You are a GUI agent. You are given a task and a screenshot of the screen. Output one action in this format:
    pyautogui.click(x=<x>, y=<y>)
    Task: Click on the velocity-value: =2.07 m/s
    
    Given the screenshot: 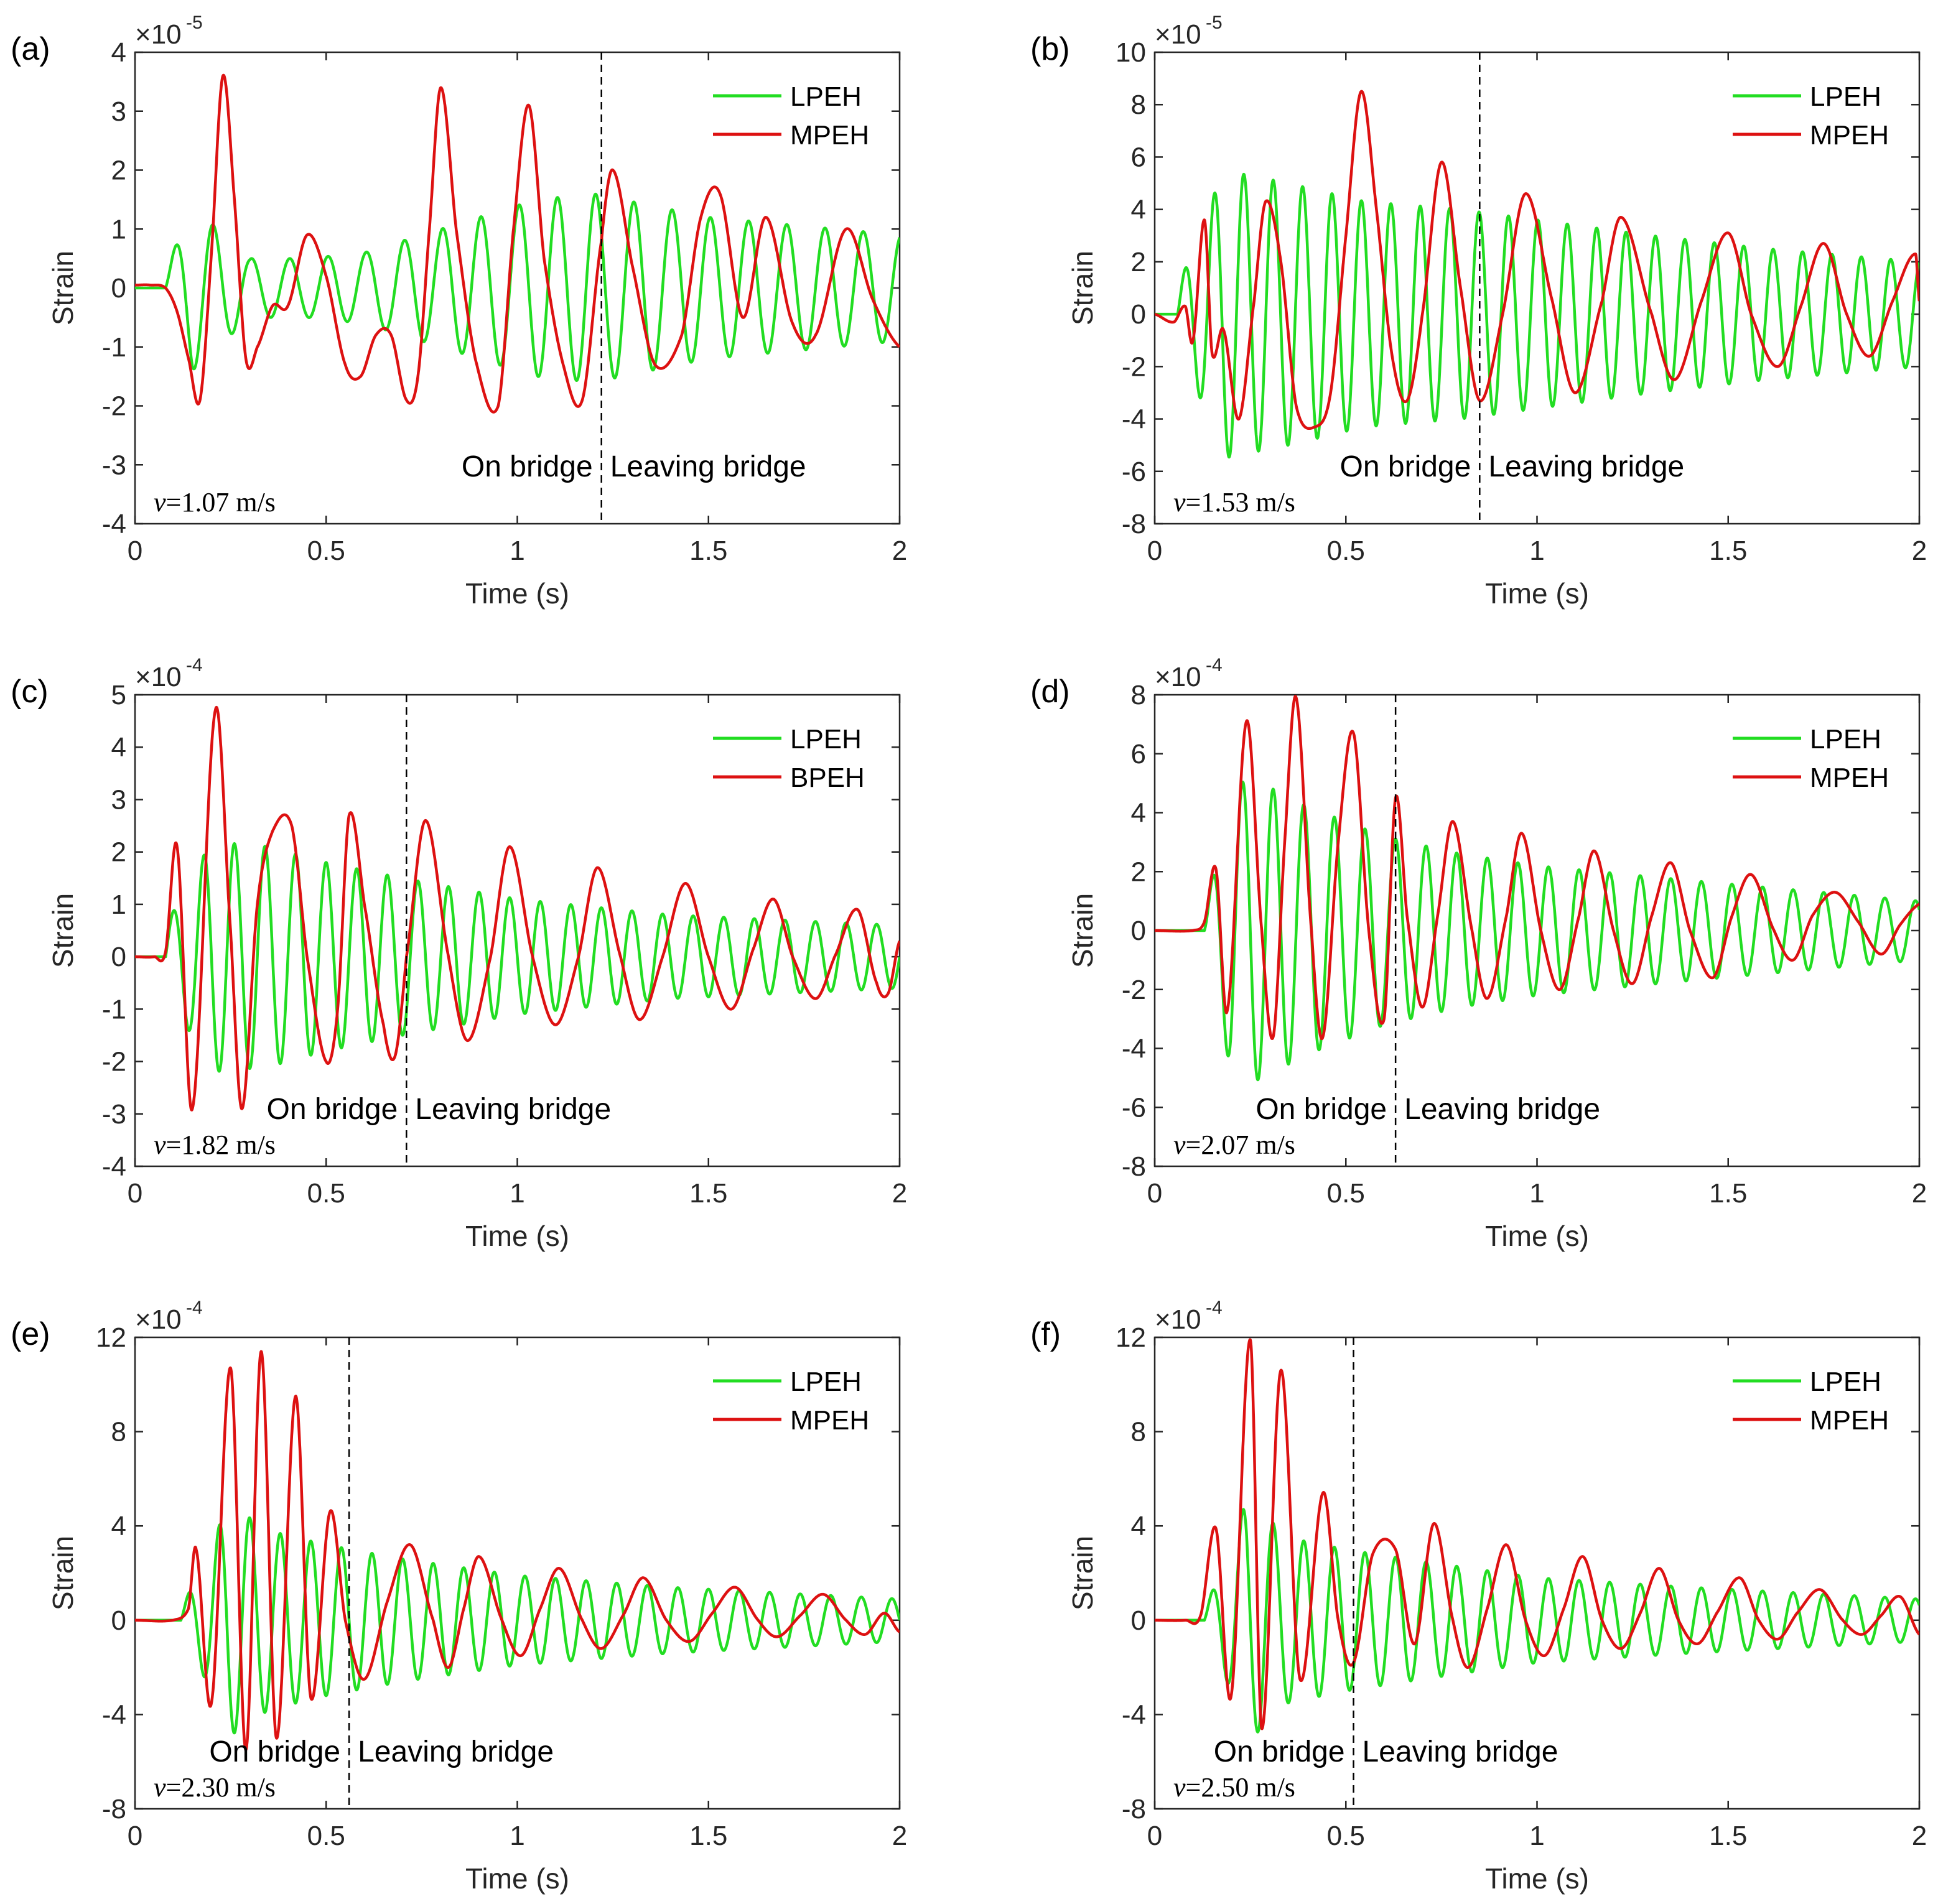 What is the action you would take?
    pyautogui.click(x=1240, y=1145)
    